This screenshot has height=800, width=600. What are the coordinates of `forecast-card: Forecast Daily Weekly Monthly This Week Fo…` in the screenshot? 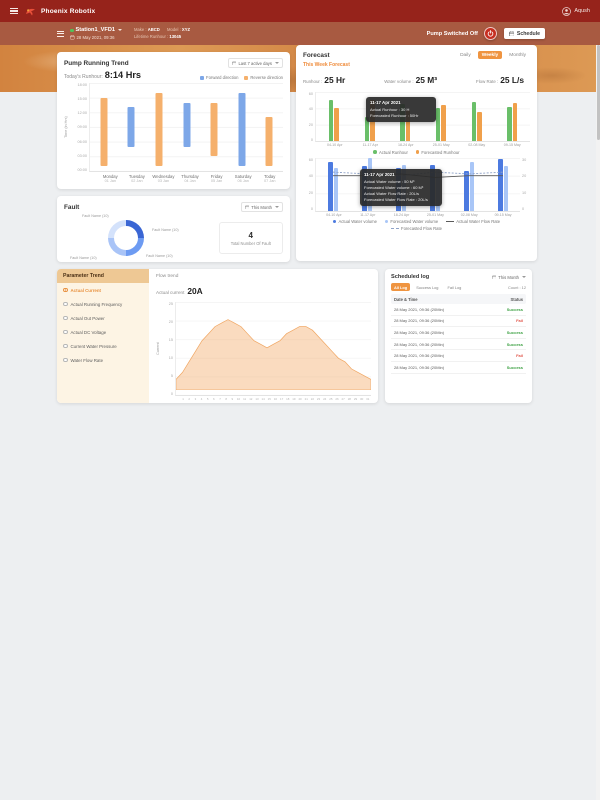 It's located at (416, 153).